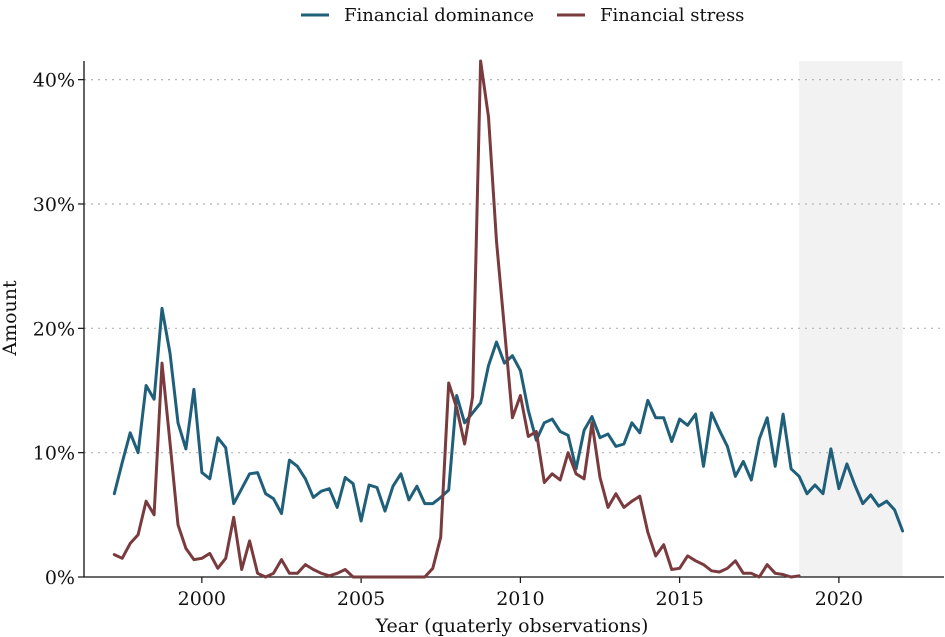 The image size is (945, 637). Describe the element at coordinates (851, 319) in the screenshot. I see `shaded-region` at that location.